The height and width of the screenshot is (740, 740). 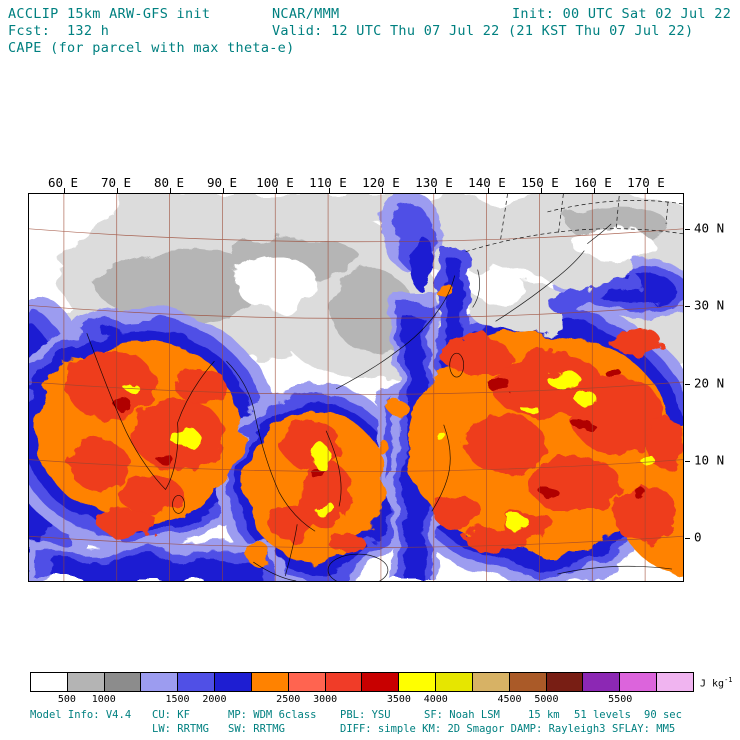 What do you see at coordinates (151, 48) in the screenshot?
I see `field-title: CAPE (for parcel with max theta-e)` at bounding box center [151, 48].